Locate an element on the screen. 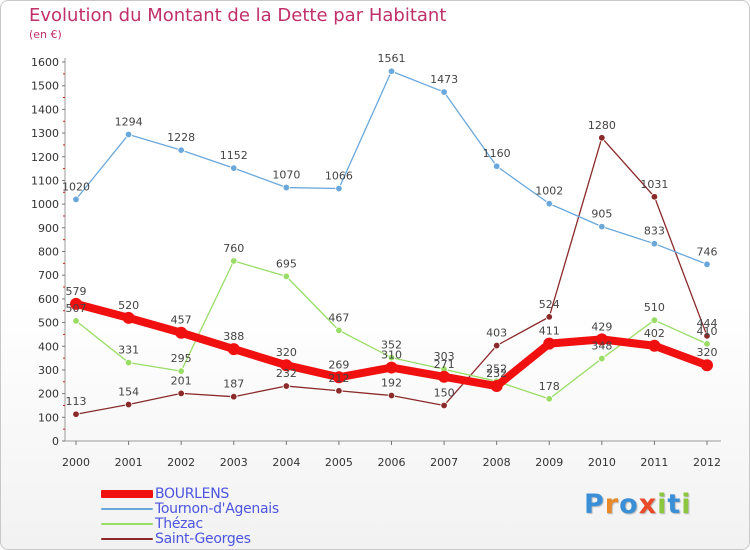 Image resolution: width=750 pixels, height=550 pixels. y-tick-label: 1600 is located at coordinates (45, 62).